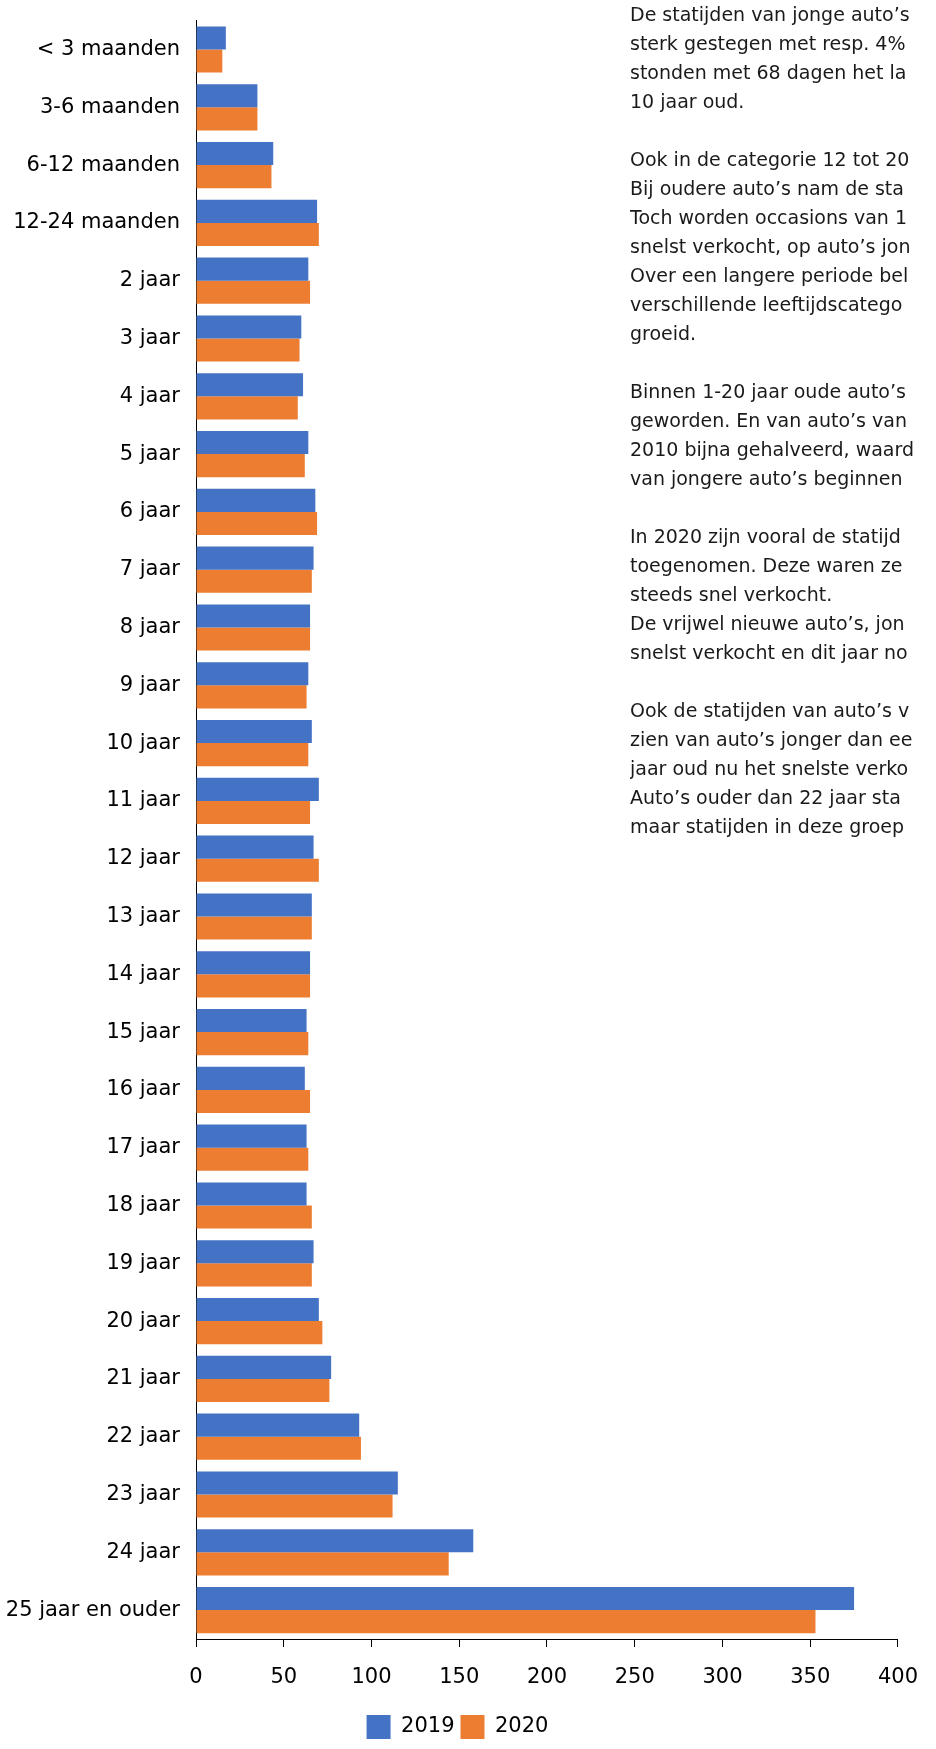 The height and width of the screenshot is (1749, 936). I want to click on y-tick-label: 8 jaar, so click(150, 625).